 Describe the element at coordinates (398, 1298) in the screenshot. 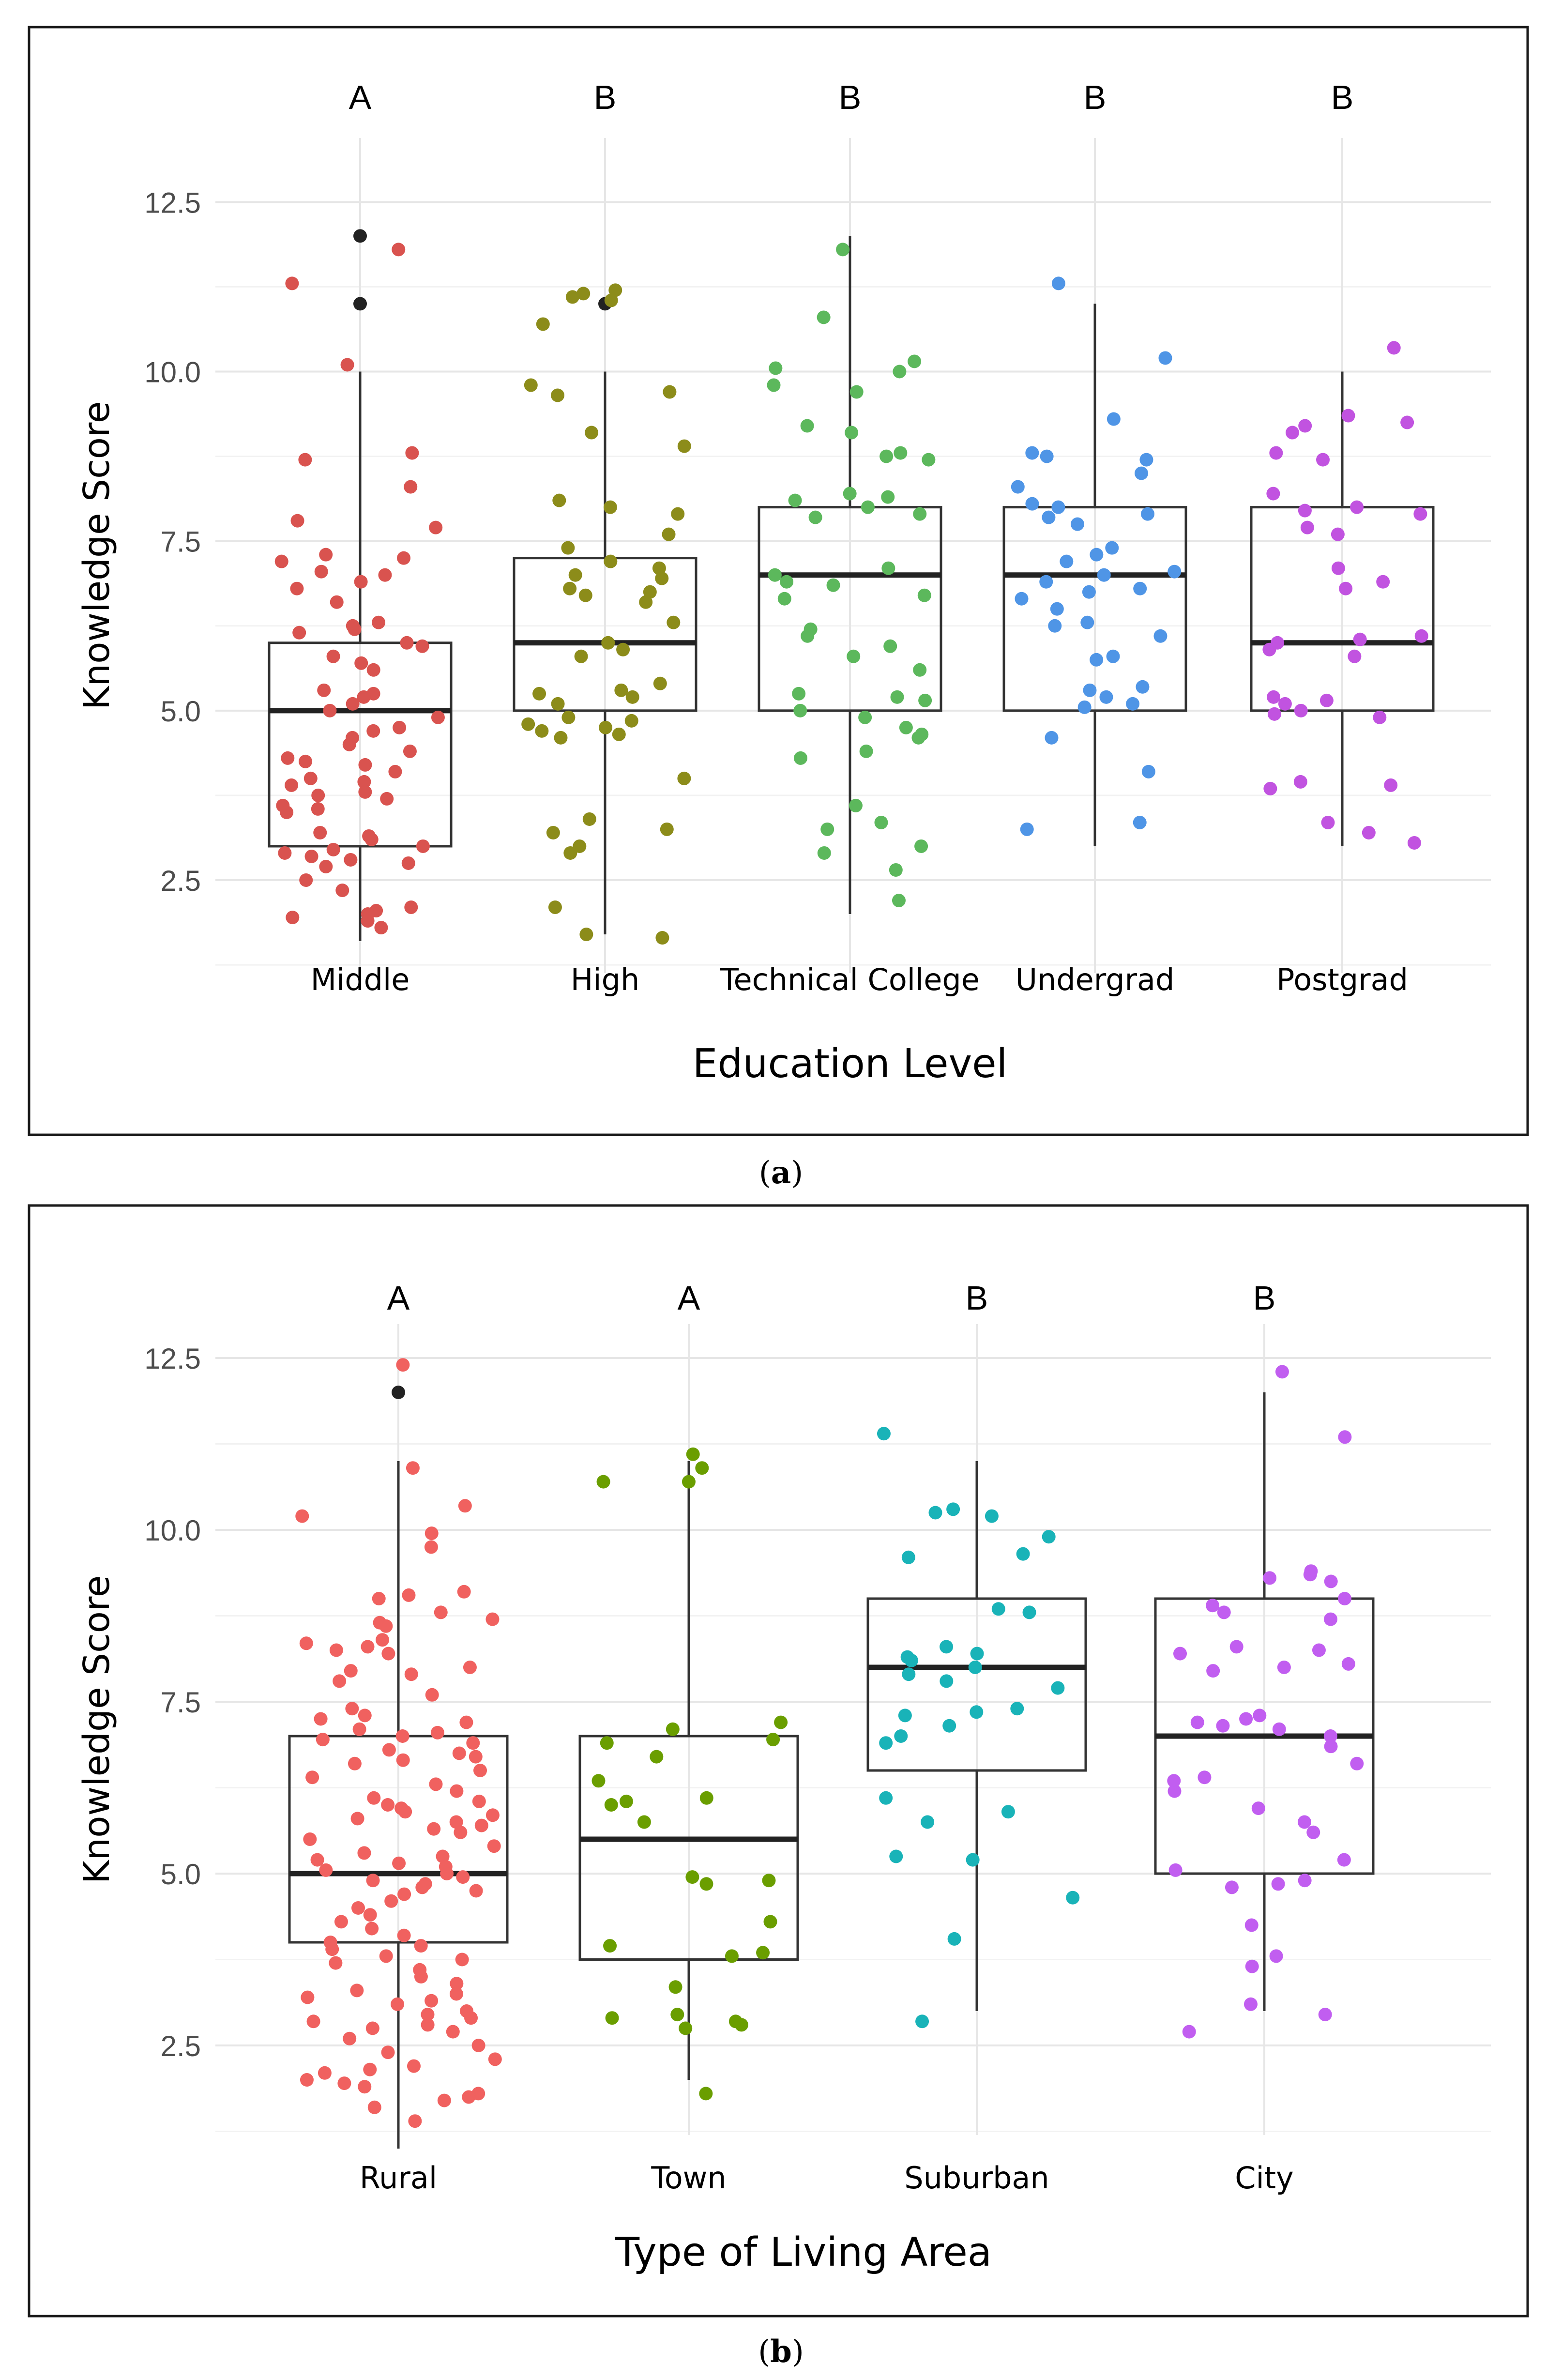

I see `group-letter-b: A` at that location.